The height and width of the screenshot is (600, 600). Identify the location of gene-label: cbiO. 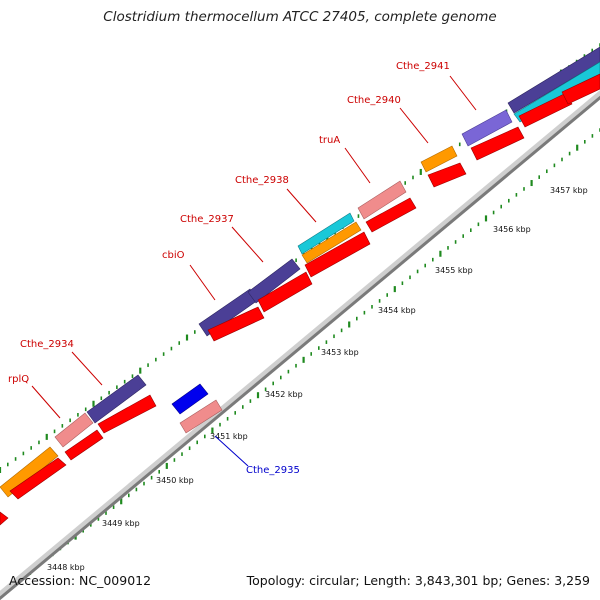
(173, 255).